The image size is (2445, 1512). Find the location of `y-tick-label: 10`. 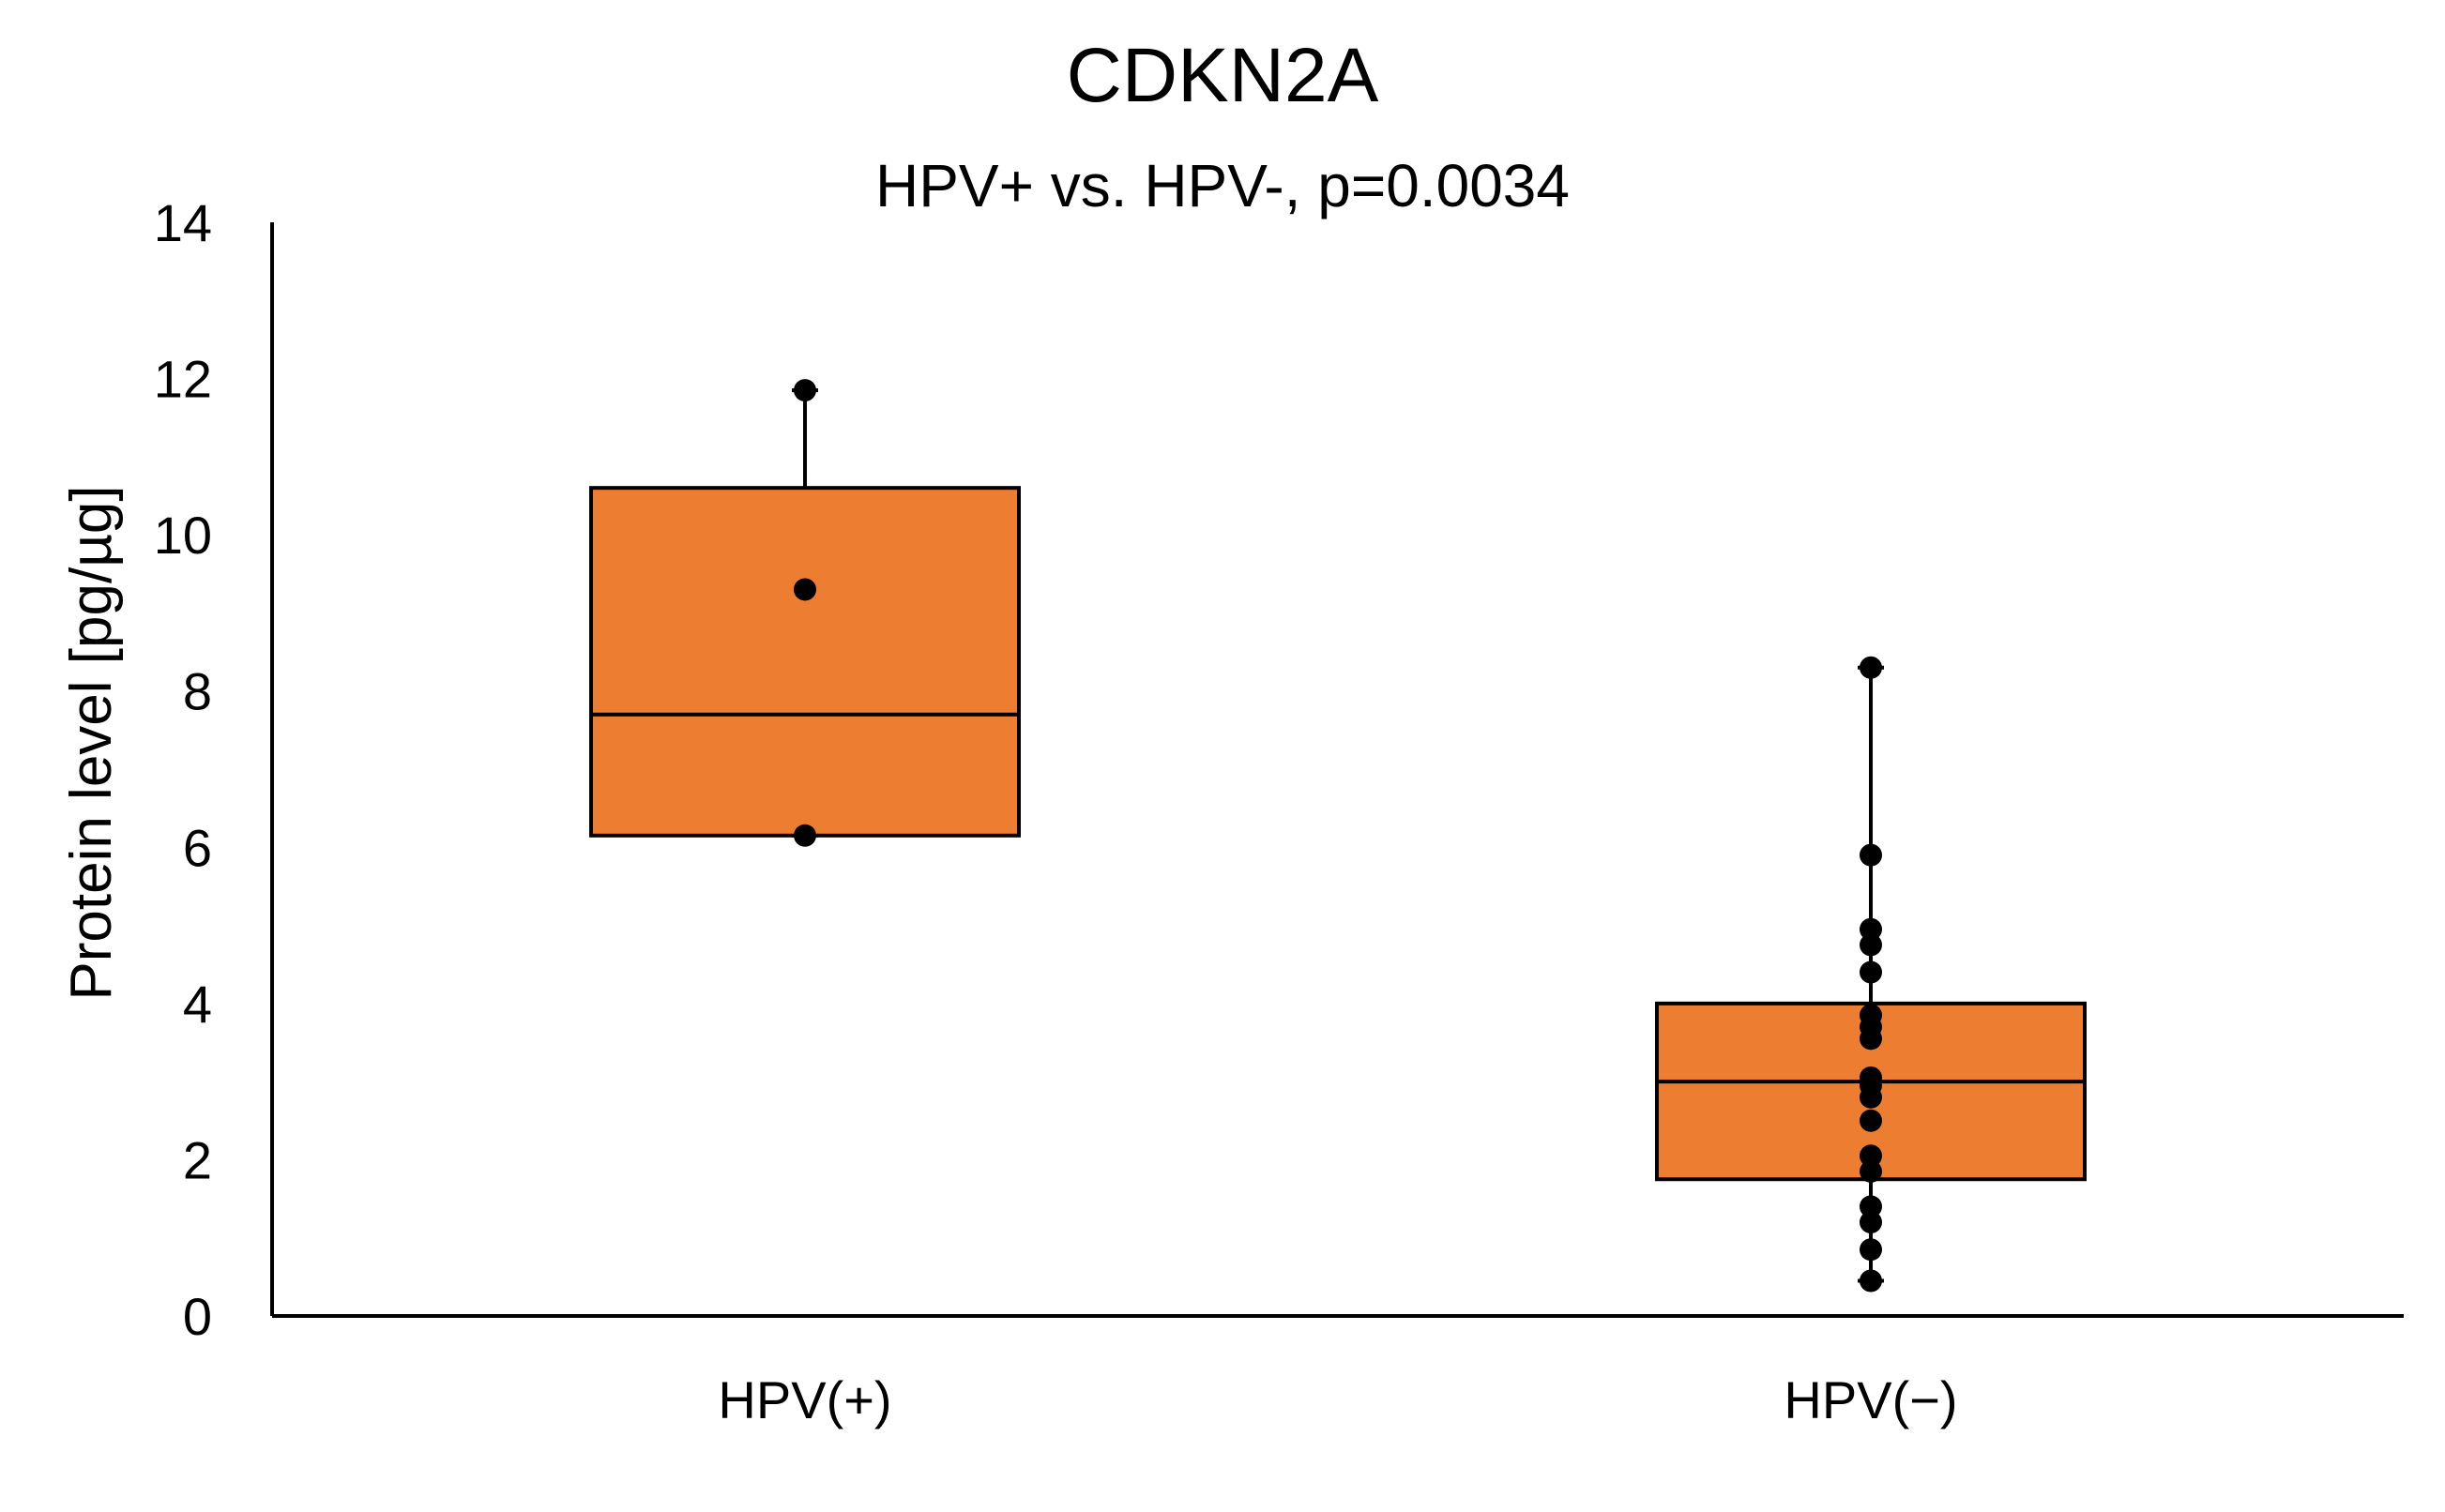

y-tick-label: 10 is located at coordinates (183, 535).